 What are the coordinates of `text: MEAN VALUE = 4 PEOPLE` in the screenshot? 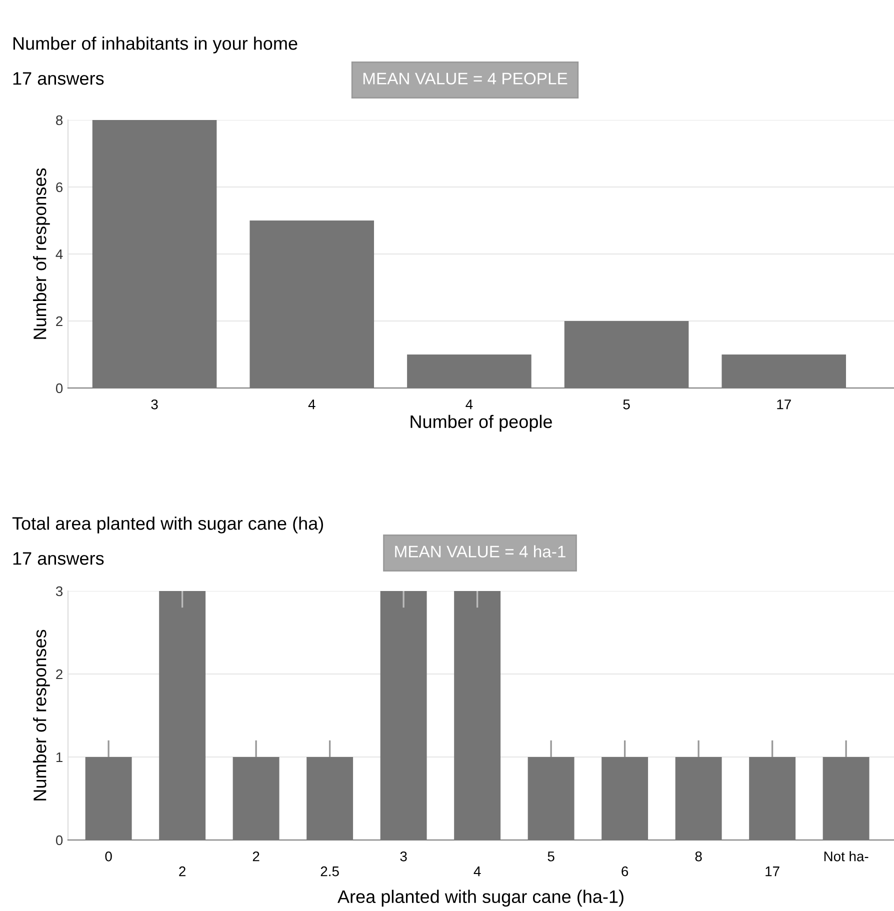 It's located at (465, 78).